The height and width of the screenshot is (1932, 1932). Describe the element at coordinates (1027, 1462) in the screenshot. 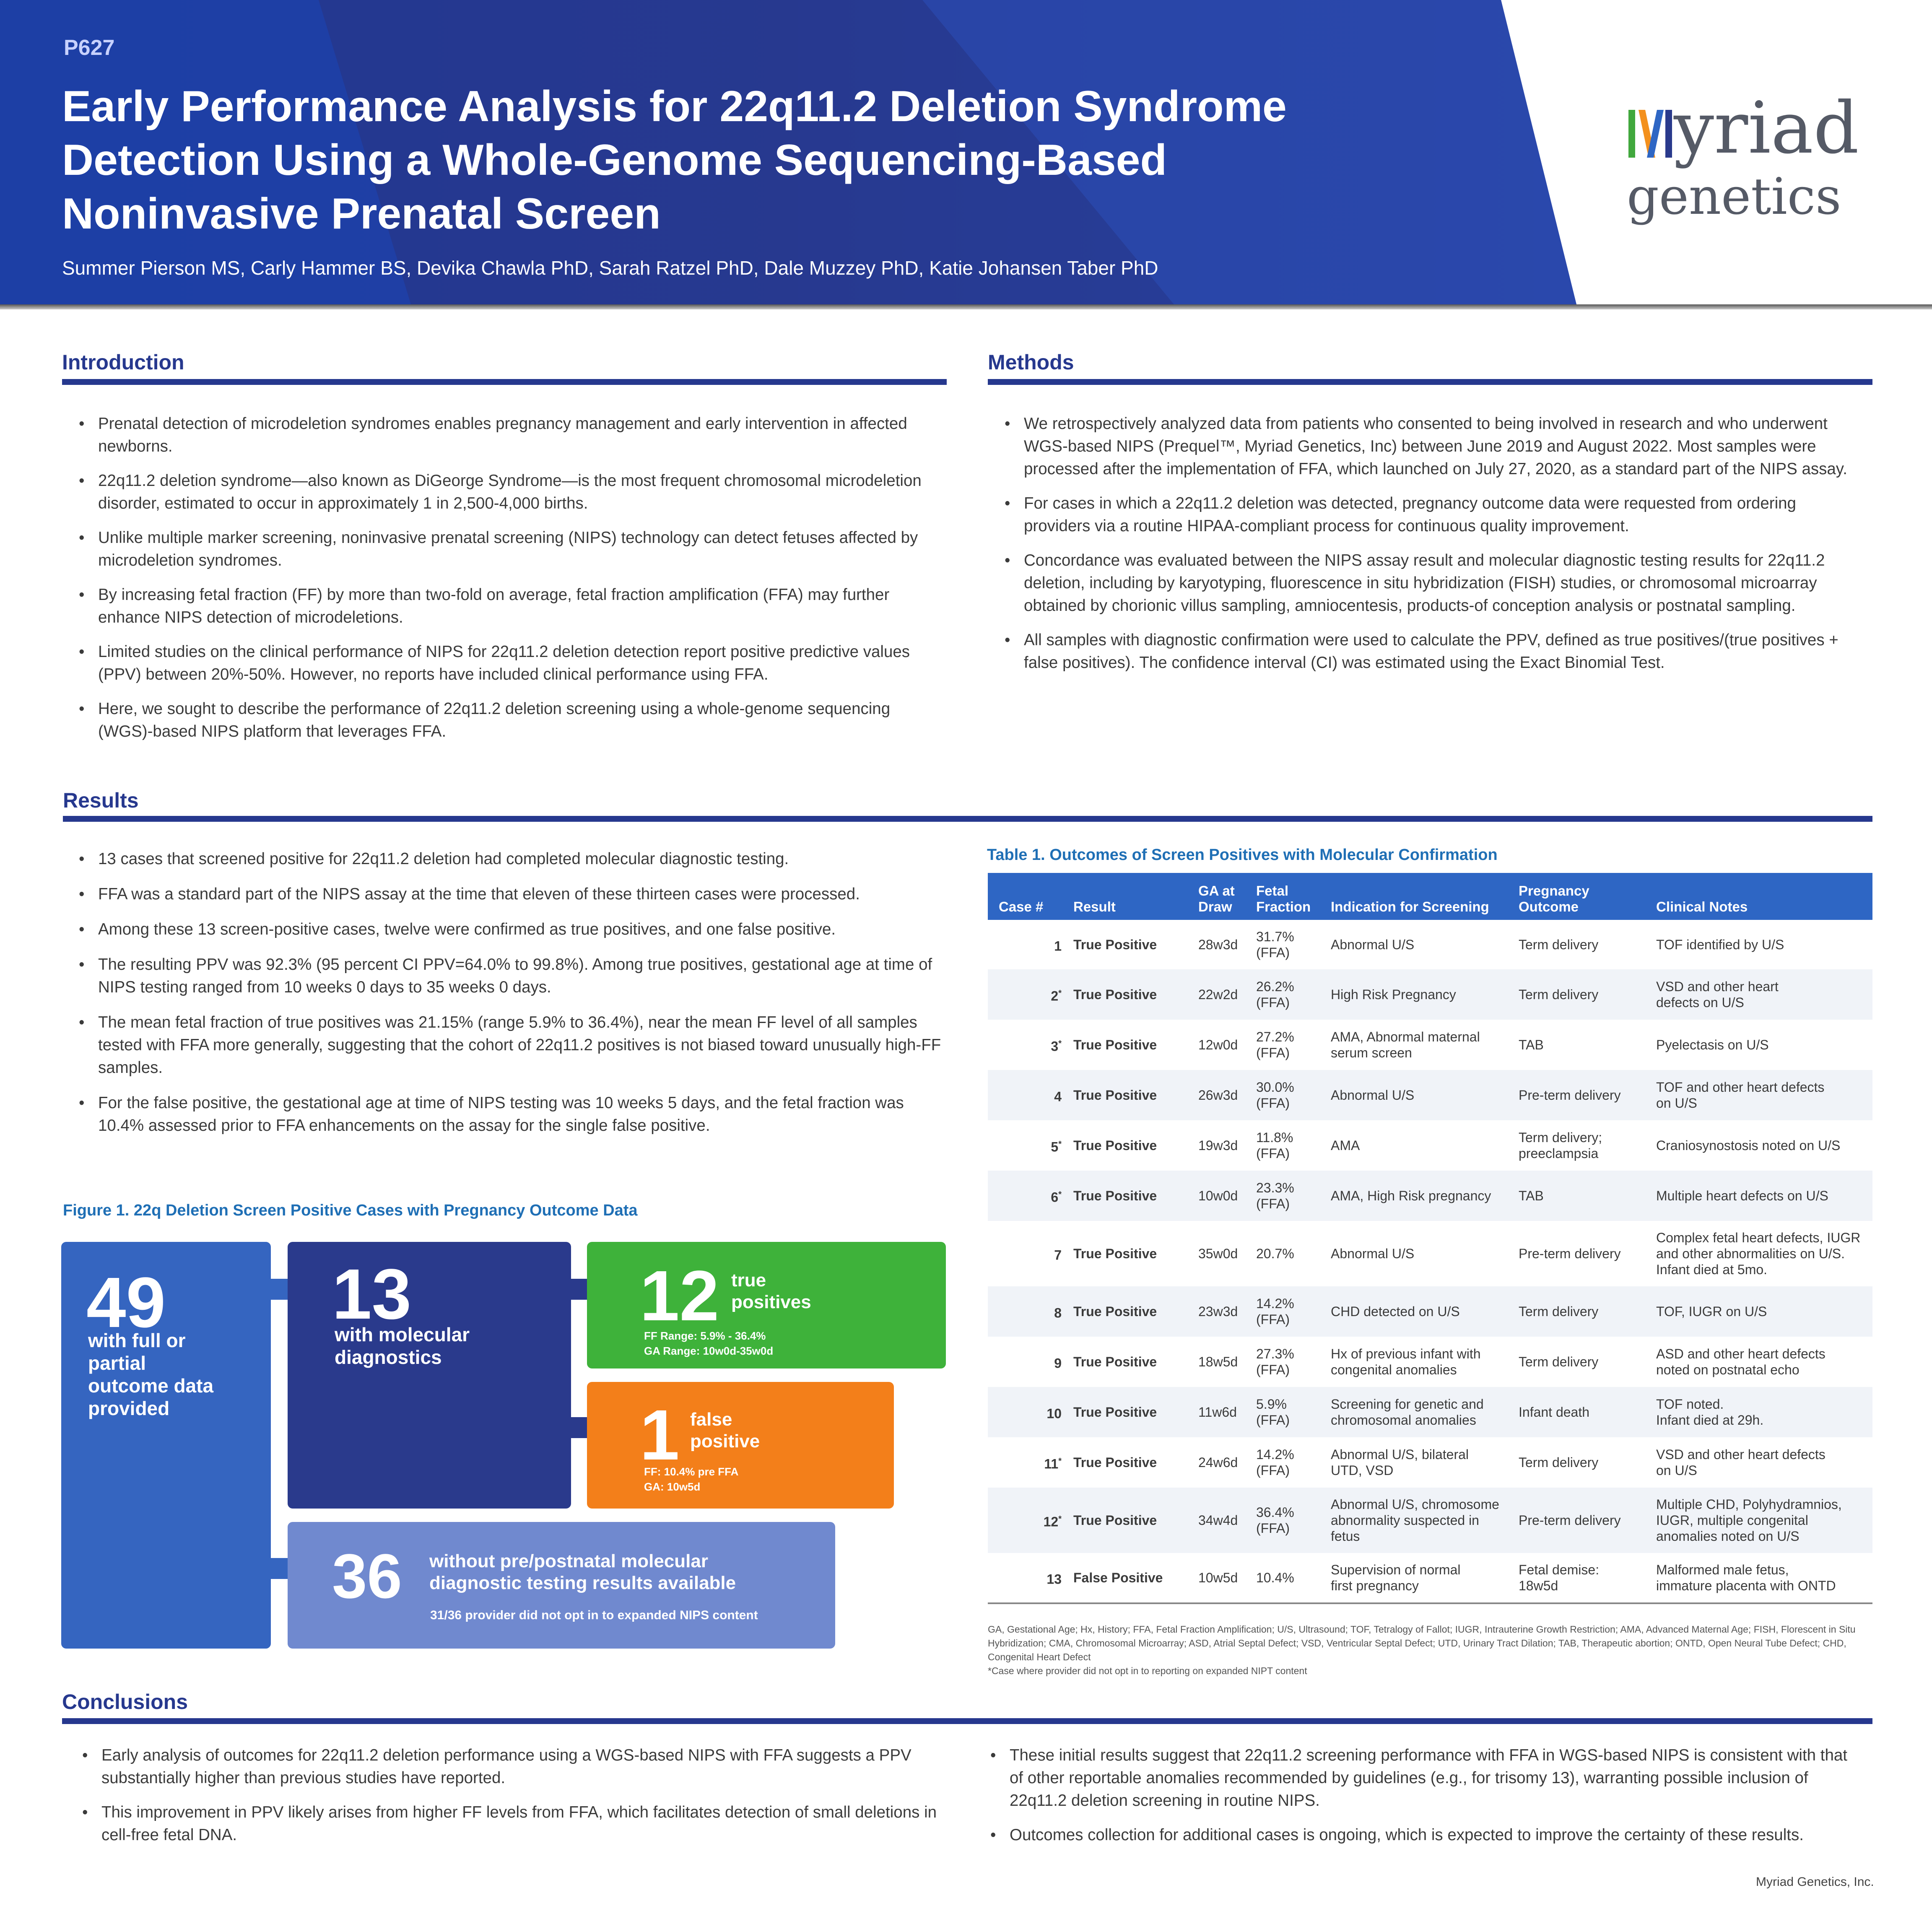

I see `cell-case: 11*` at that location.